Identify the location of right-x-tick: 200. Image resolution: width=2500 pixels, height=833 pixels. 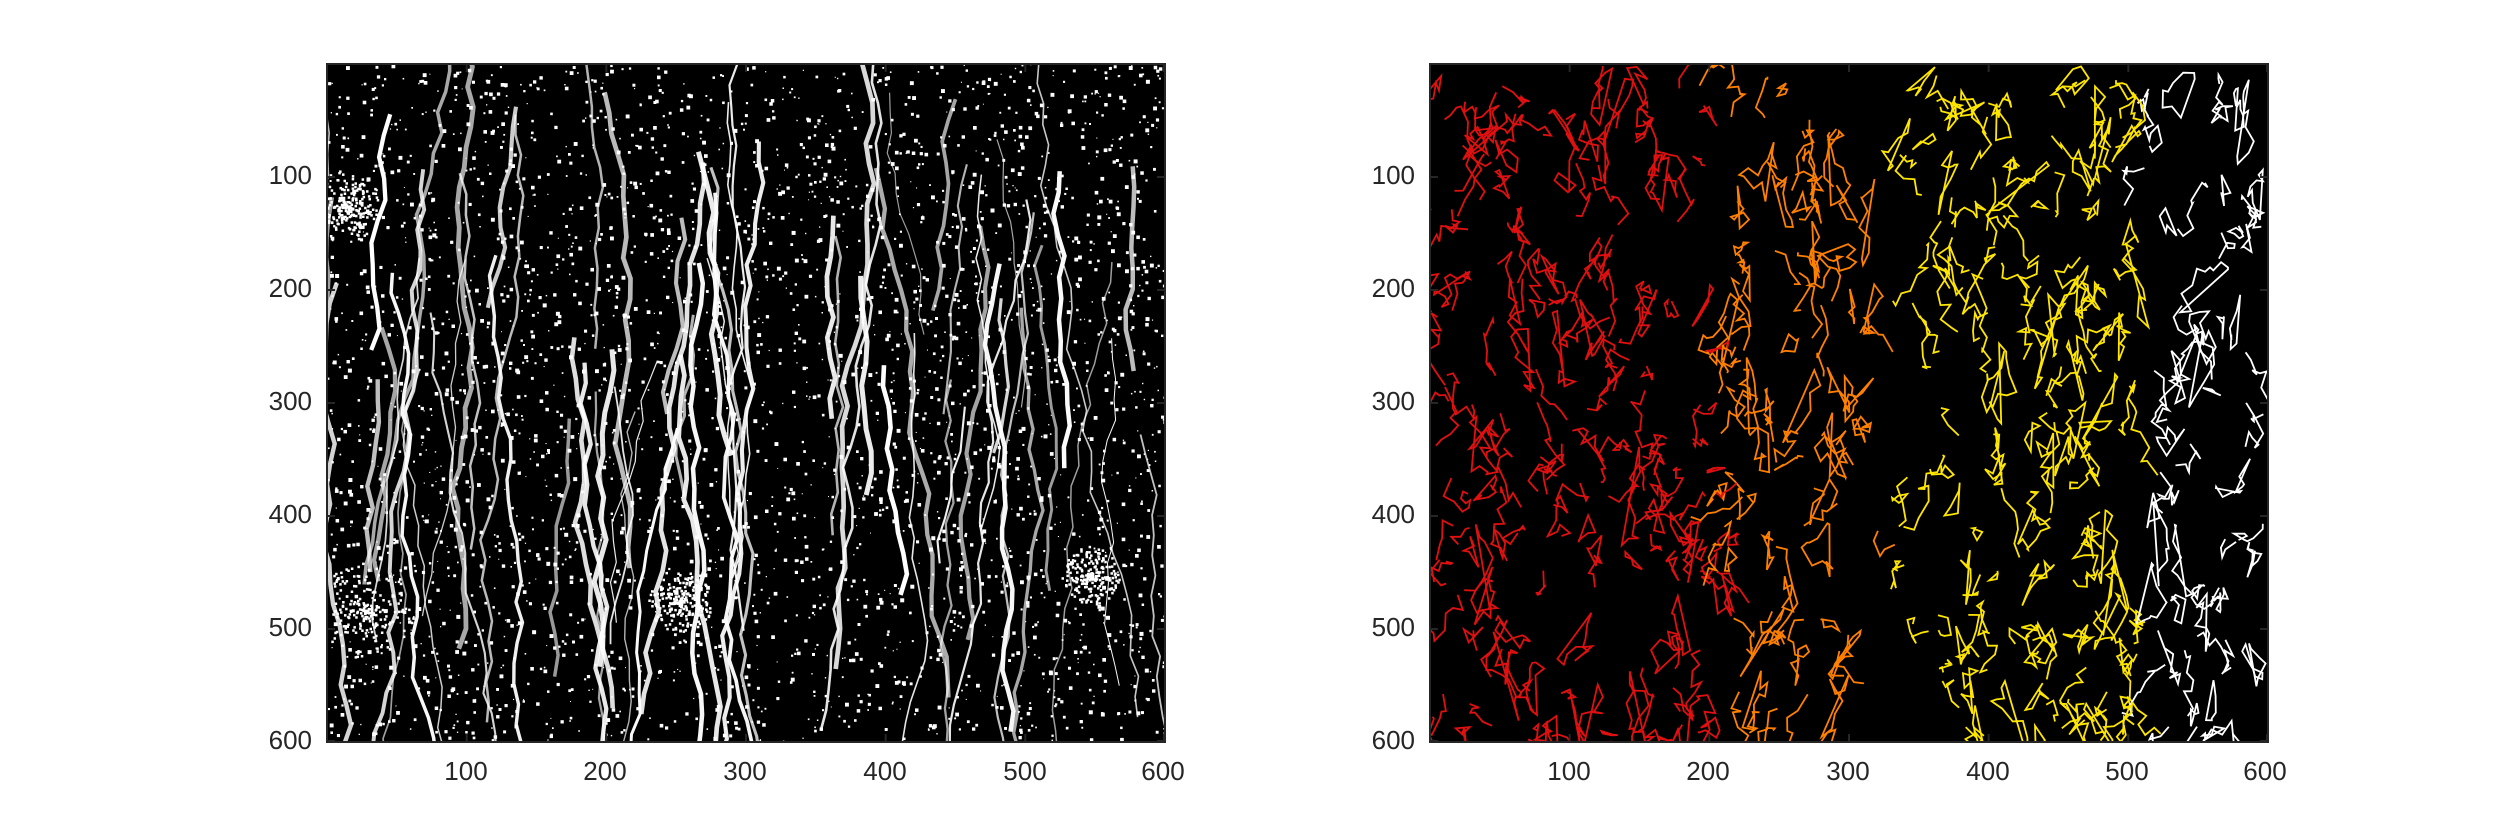
(1707, 771).